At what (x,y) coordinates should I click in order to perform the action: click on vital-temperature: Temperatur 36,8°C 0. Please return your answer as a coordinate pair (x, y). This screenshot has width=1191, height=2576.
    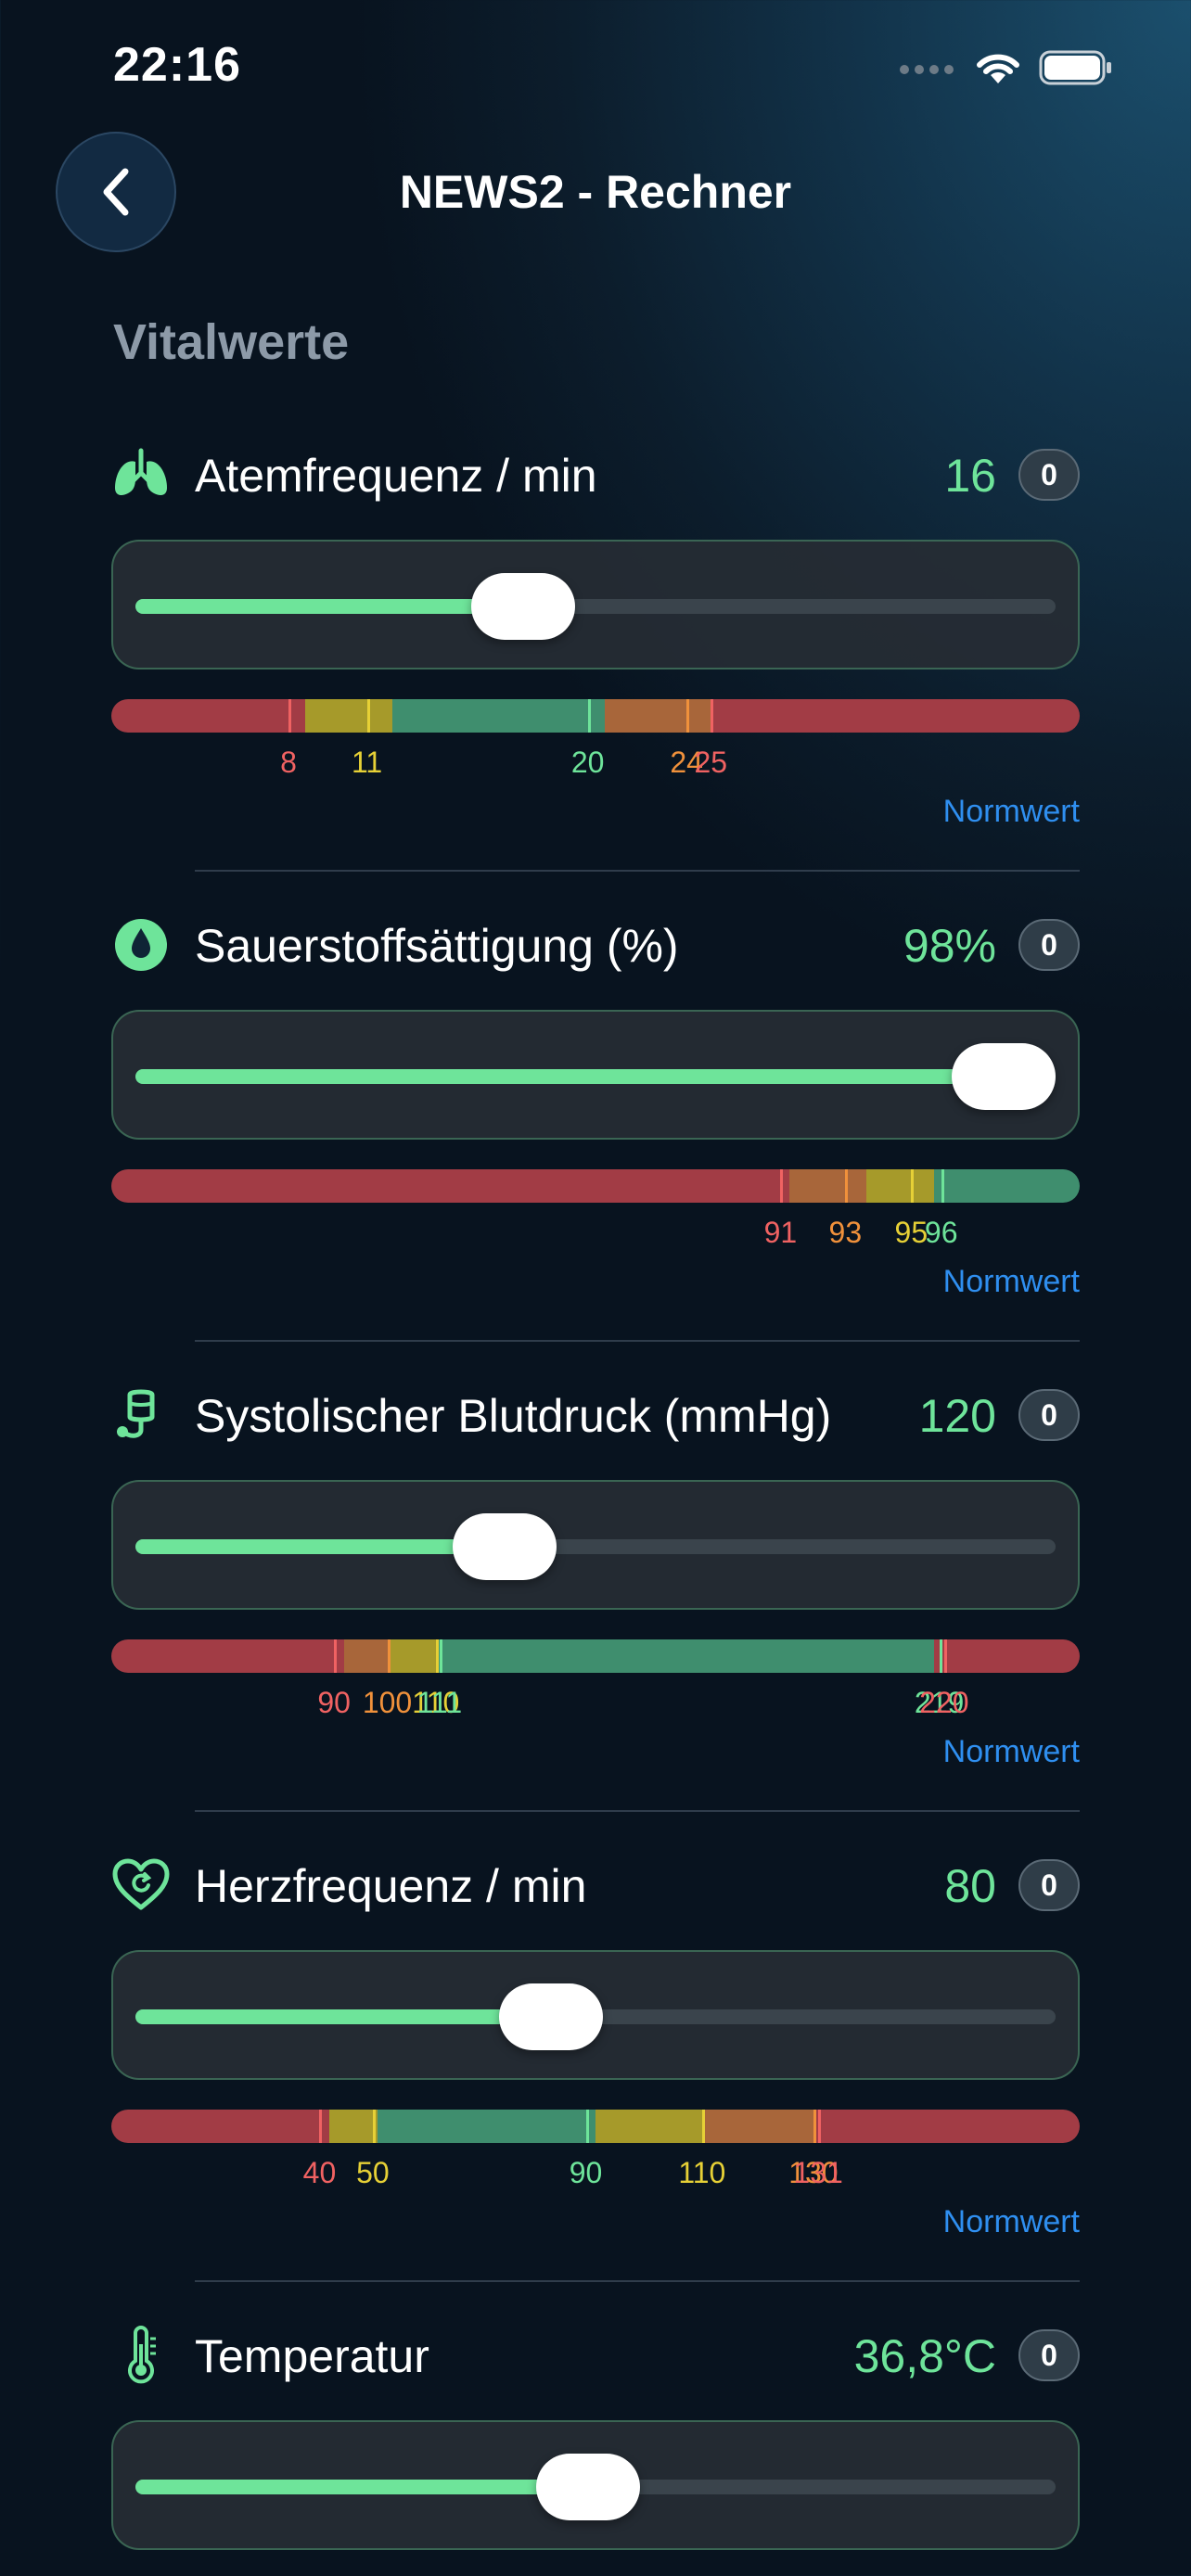
    Looking at the image, I should click on (595, 2446).